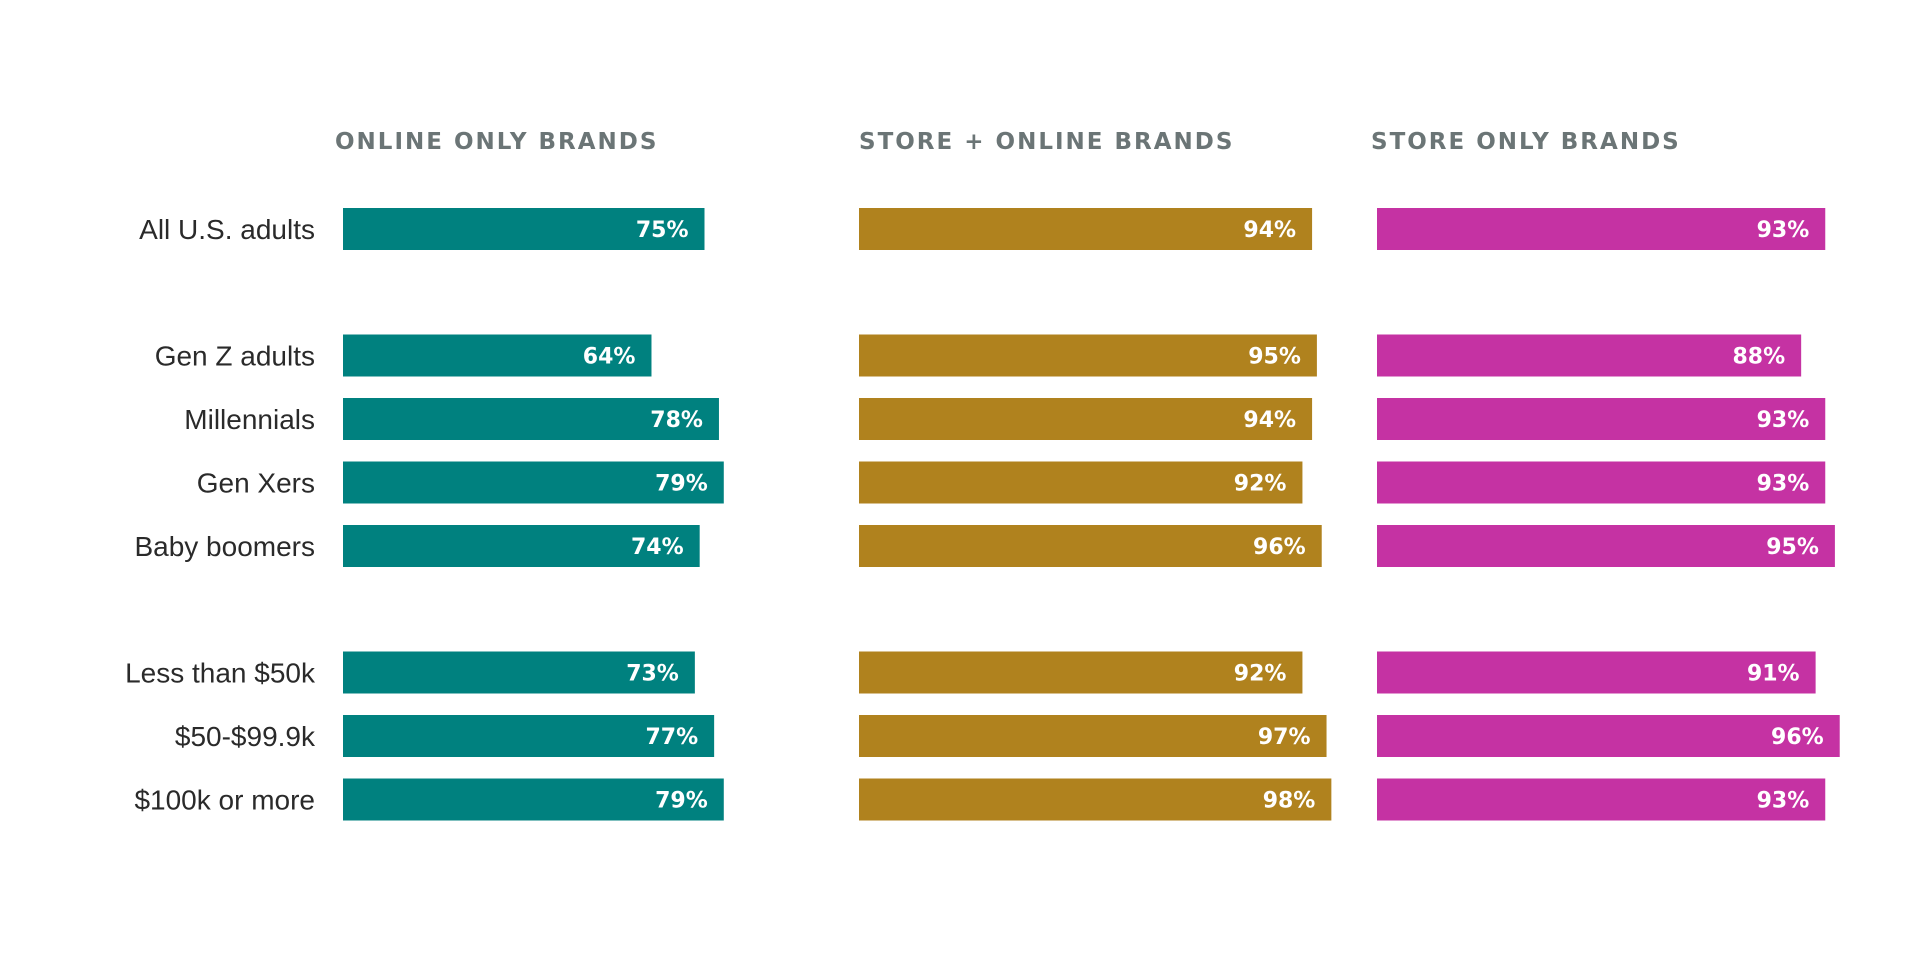  I want to click on bar-value-label-store-online-brands-gen-xers: 92%, so click(1260, 484).